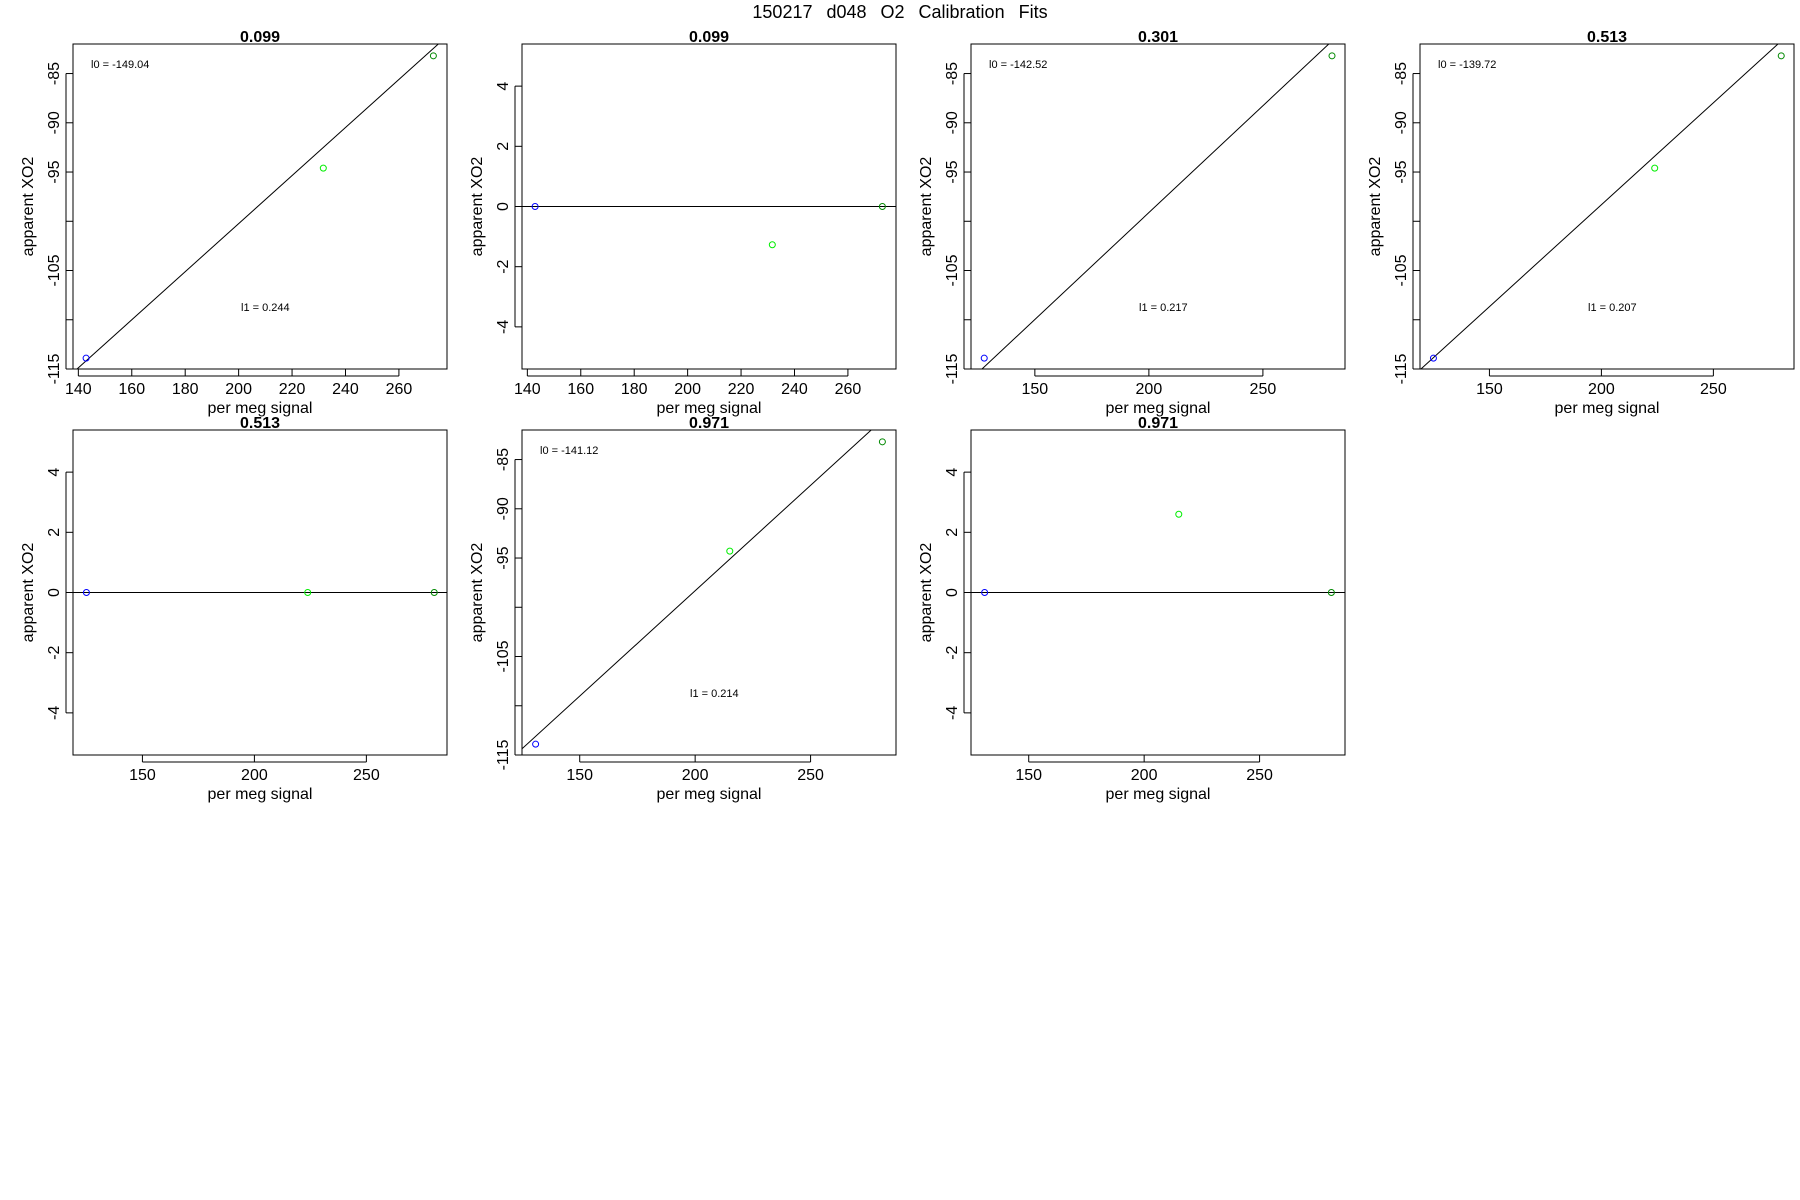  I want to click on y-tick-label: -105, so click(503, 656).